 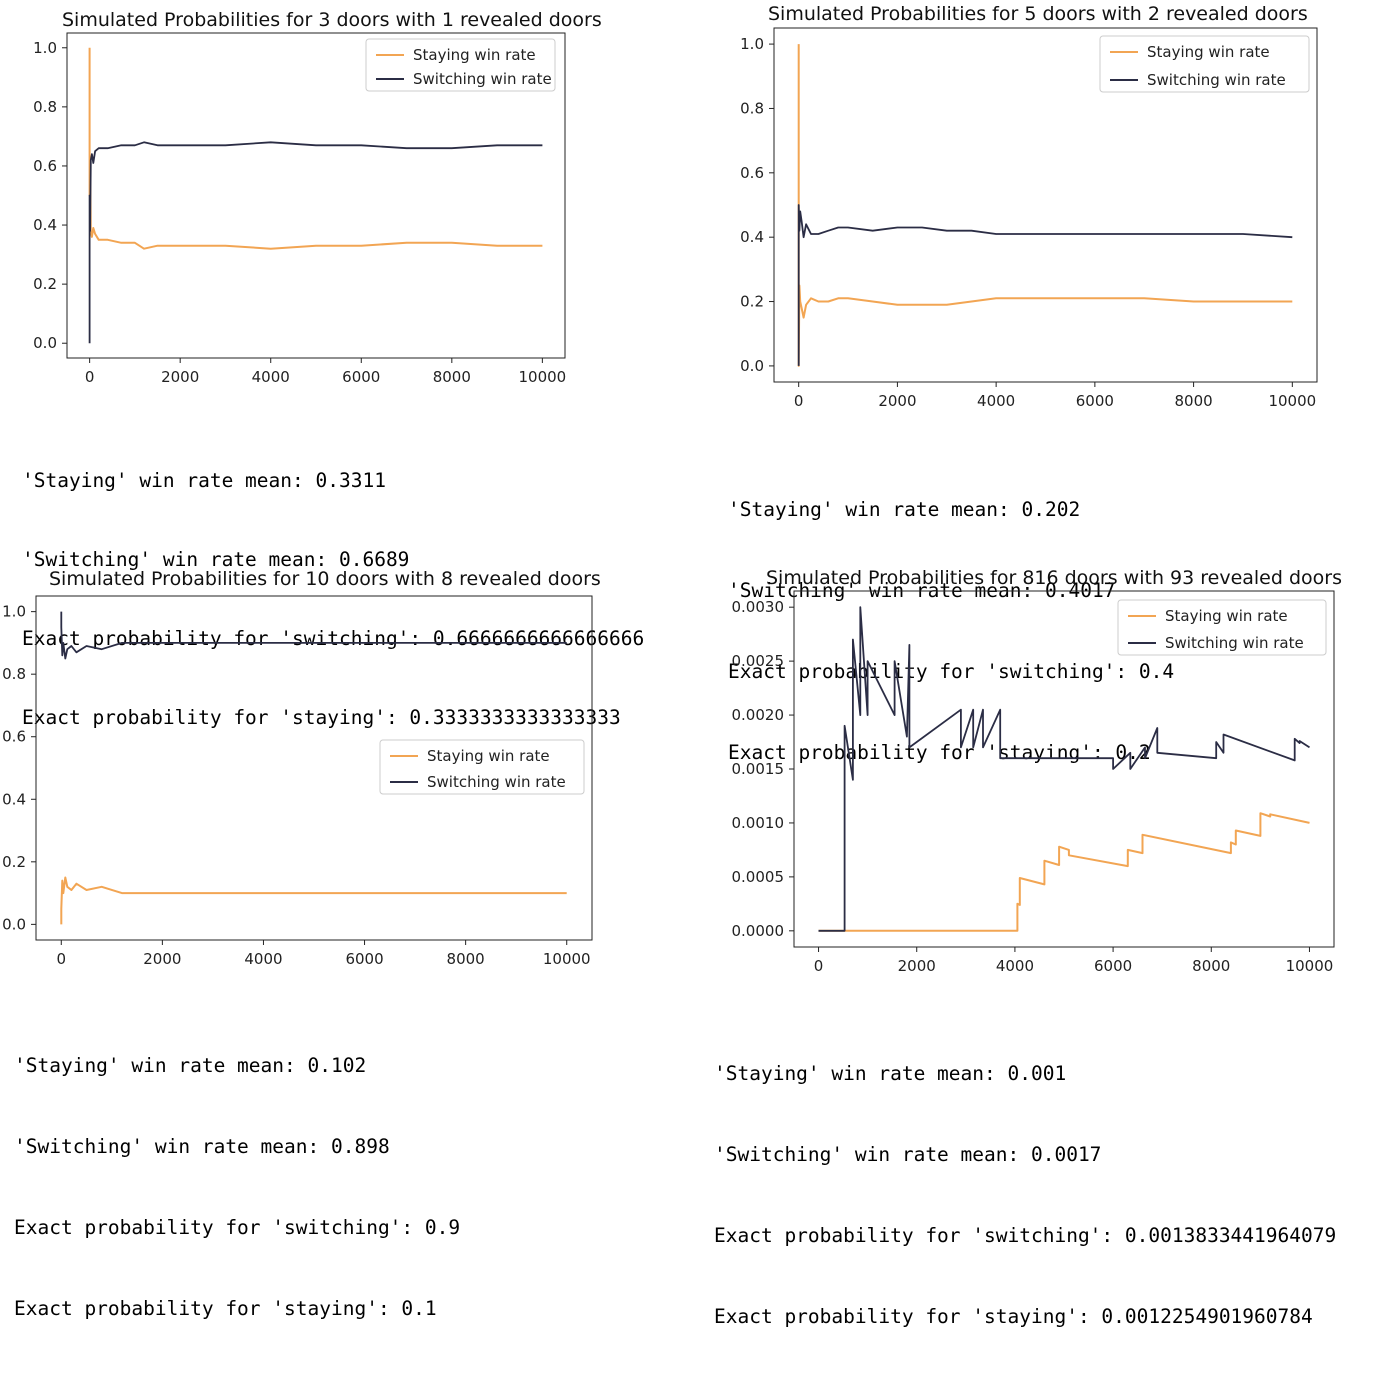 What do you see at coordinates (225, 1308) in the screenshot?
I see `output-line: Exact probability for 'staying': 0.1` at bounding box center [225, 1308].